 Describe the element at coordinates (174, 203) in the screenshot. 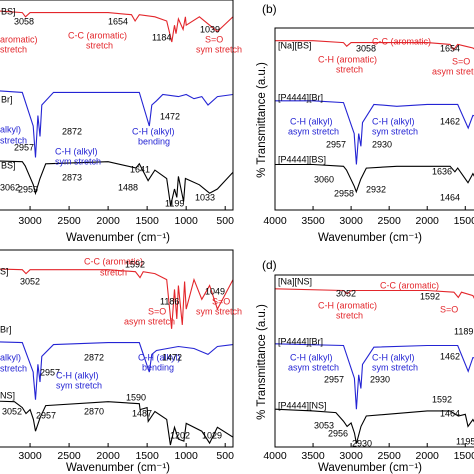

I see `annotation: 1199` at that location.